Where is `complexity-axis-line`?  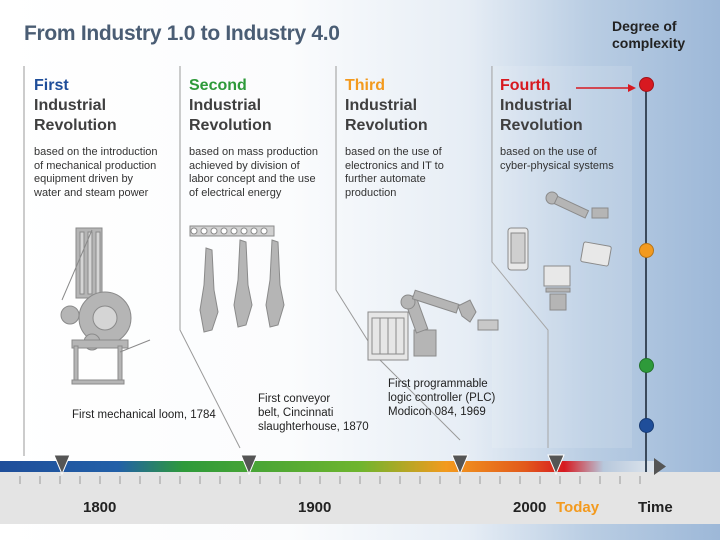
complexity-axis-line is located at coordinates (646, 276).